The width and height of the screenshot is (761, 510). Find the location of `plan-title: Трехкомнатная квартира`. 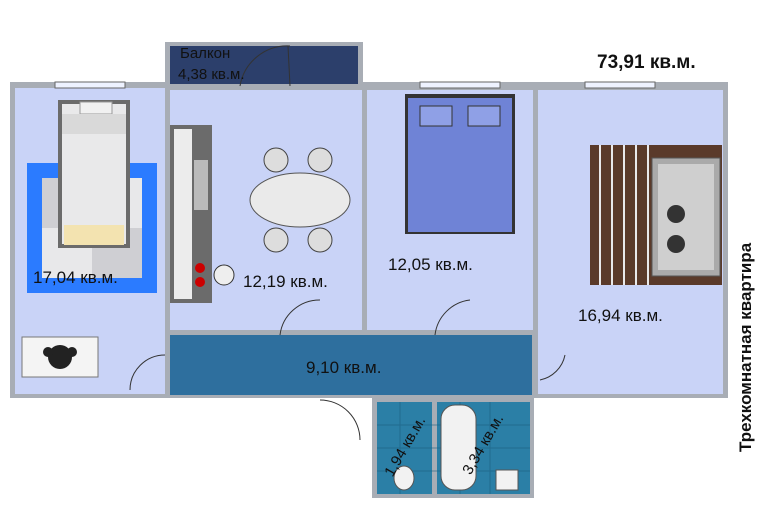

plan-title: Трехкомнатная квартира is located at coordinates (745, 347).